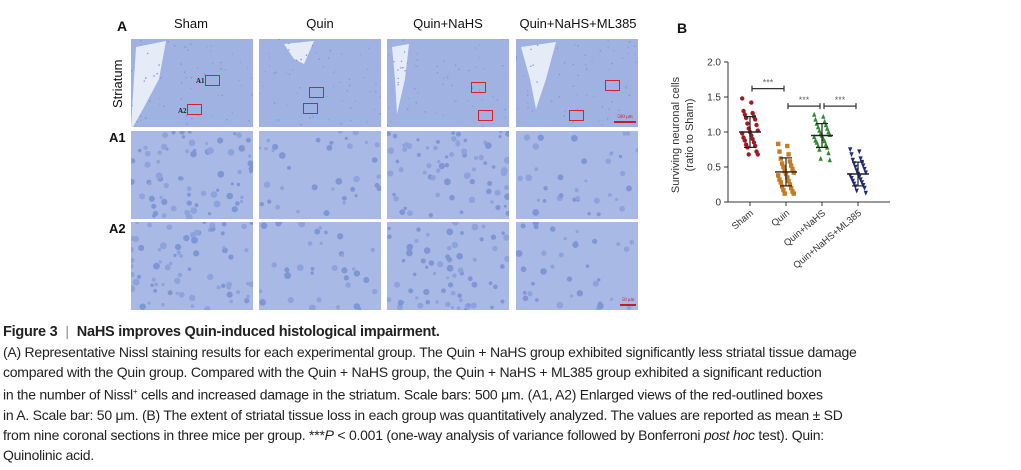 The height and width of the screenshot is (470, 1021). Describe the element at coordinates (577, 266) in the screenshot. I see `micrograph-a2-ml385` at that location.